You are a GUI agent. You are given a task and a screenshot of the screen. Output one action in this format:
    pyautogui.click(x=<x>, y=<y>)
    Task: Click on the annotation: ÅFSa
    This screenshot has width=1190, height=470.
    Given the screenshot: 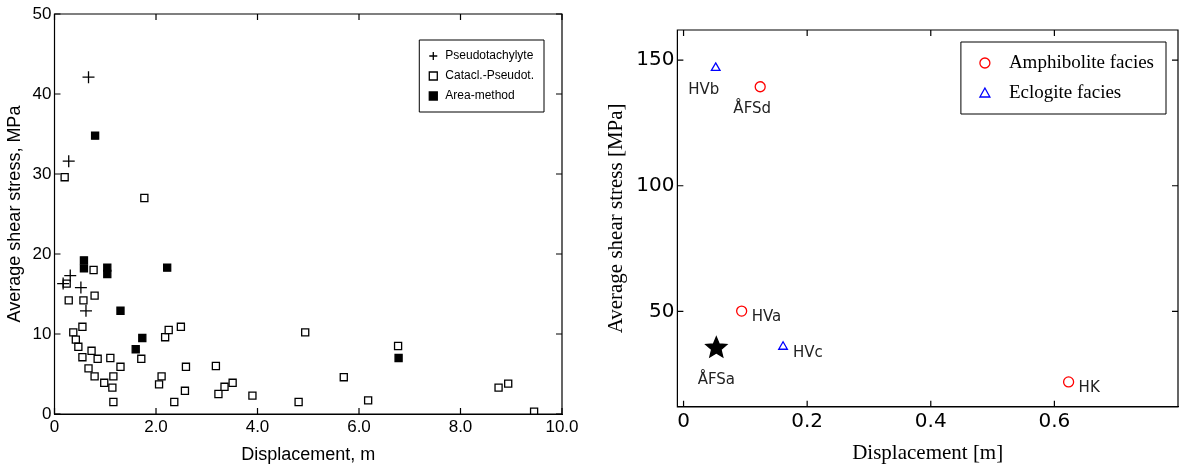 What is the action you would take?
    pyautogui.click(x=716, y=378)
    